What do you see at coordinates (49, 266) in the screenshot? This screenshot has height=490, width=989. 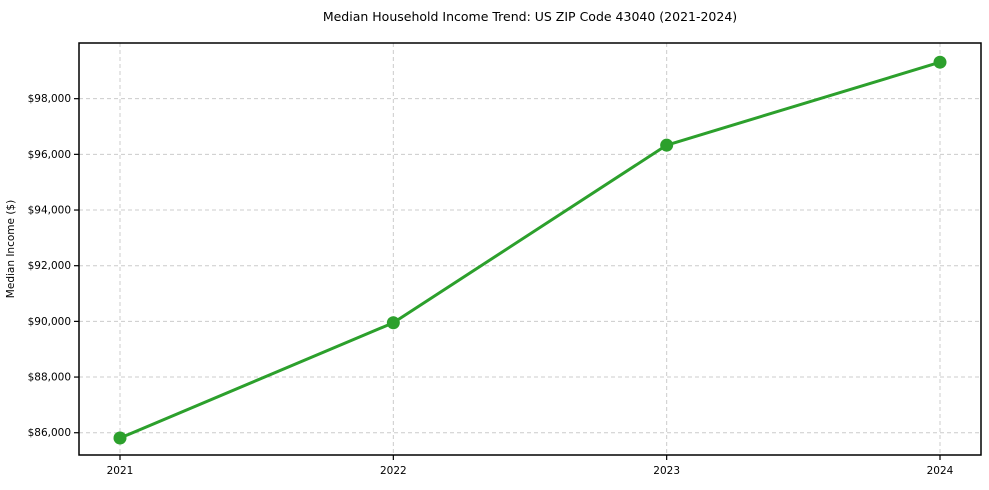 I see `y-tick-label: $92,000` at bounding box center [49, 266].